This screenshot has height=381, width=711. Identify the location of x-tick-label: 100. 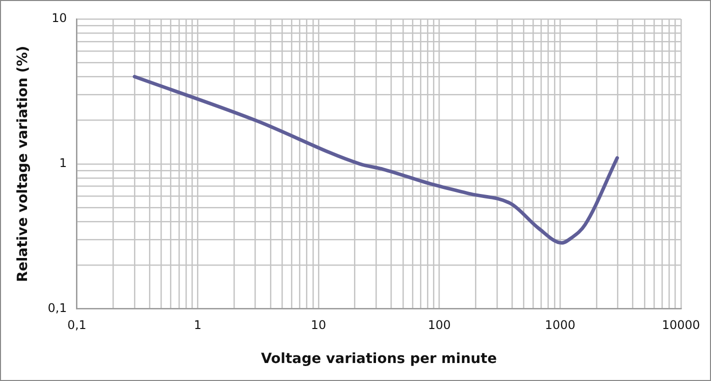
(439, 325).